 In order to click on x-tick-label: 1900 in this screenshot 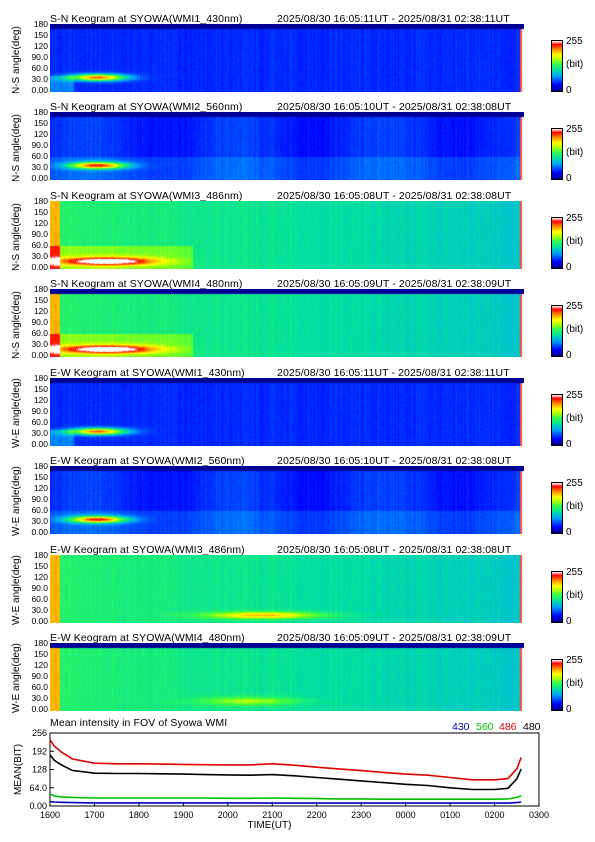, I will do `click(183, 815)`.